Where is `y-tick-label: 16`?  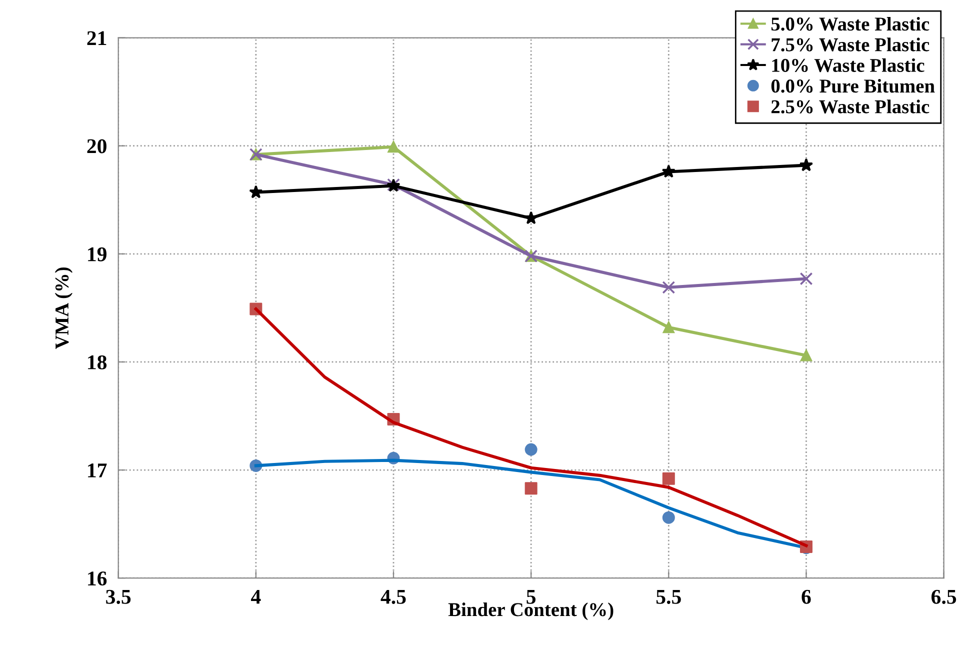
y-tick-label: 16 is located at coordinates (97, 579).